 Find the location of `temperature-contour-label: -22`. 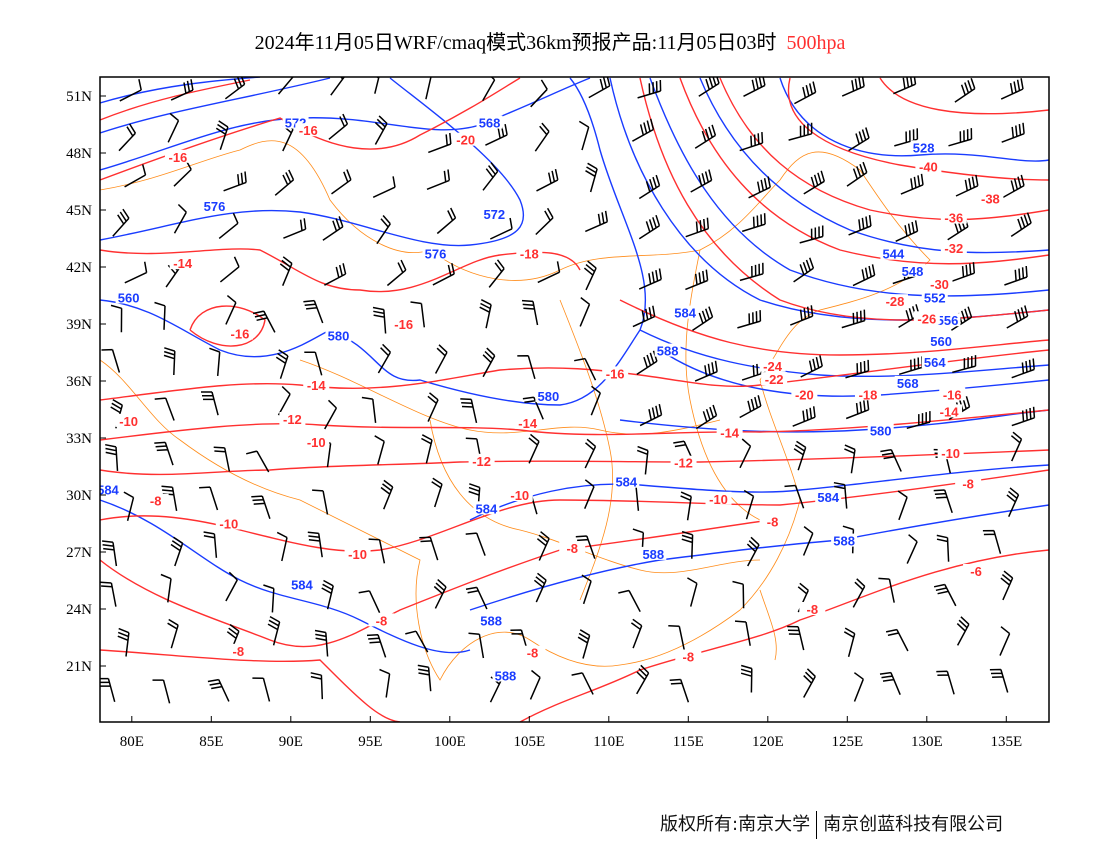

temperature-contour-label: -22 is located at coordinates (774, 379).